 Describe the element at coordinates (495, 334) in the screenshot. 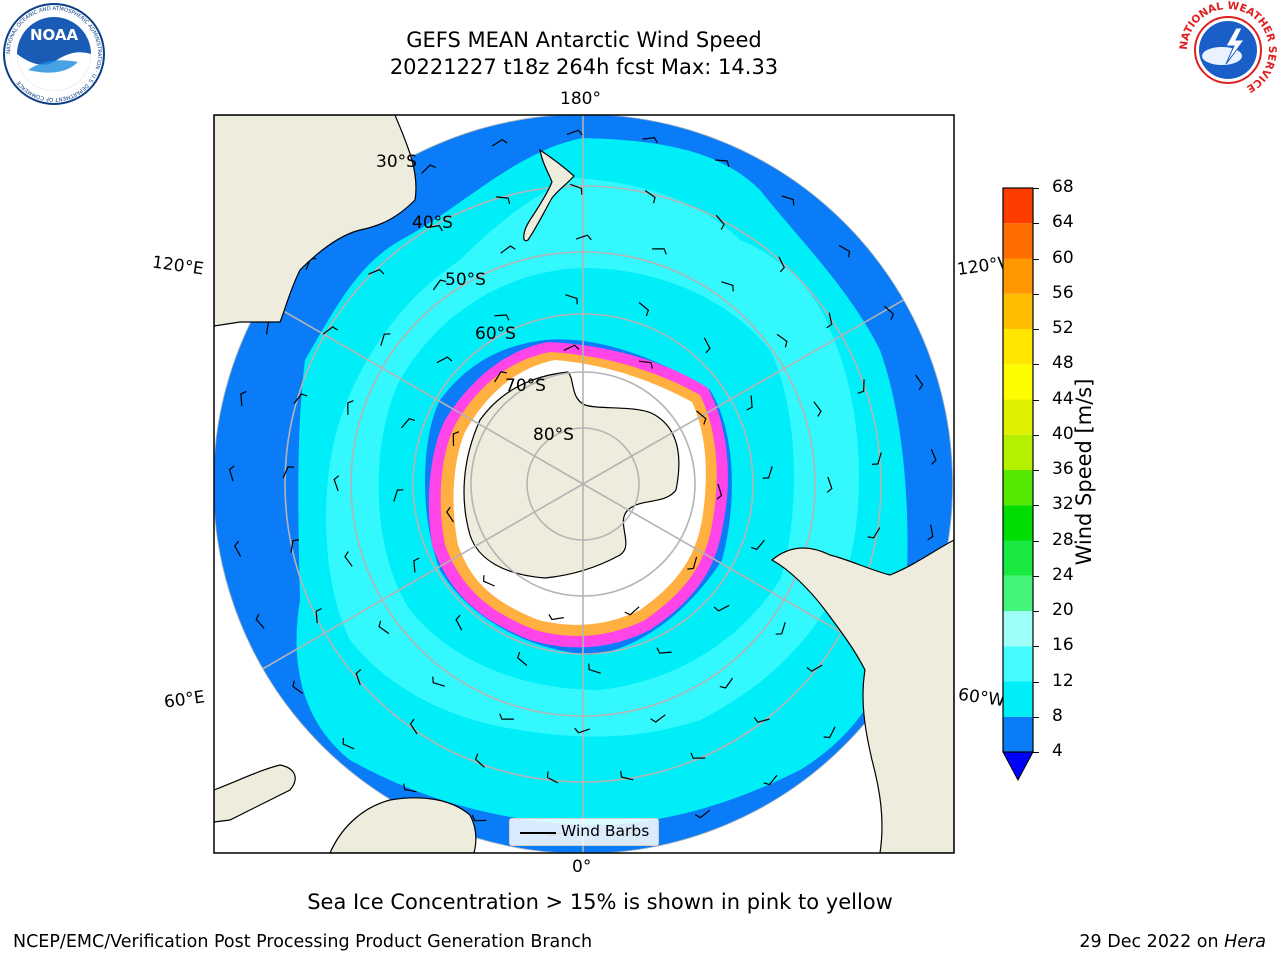

I see `lat-label-60s: 60°S` at that location.